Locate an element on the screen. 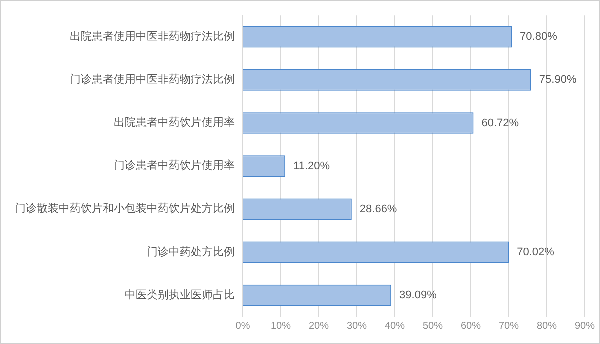 The height and width of the screenshot is (344, 600). x-tick-label: 40% is located at coordinates (395, 326).